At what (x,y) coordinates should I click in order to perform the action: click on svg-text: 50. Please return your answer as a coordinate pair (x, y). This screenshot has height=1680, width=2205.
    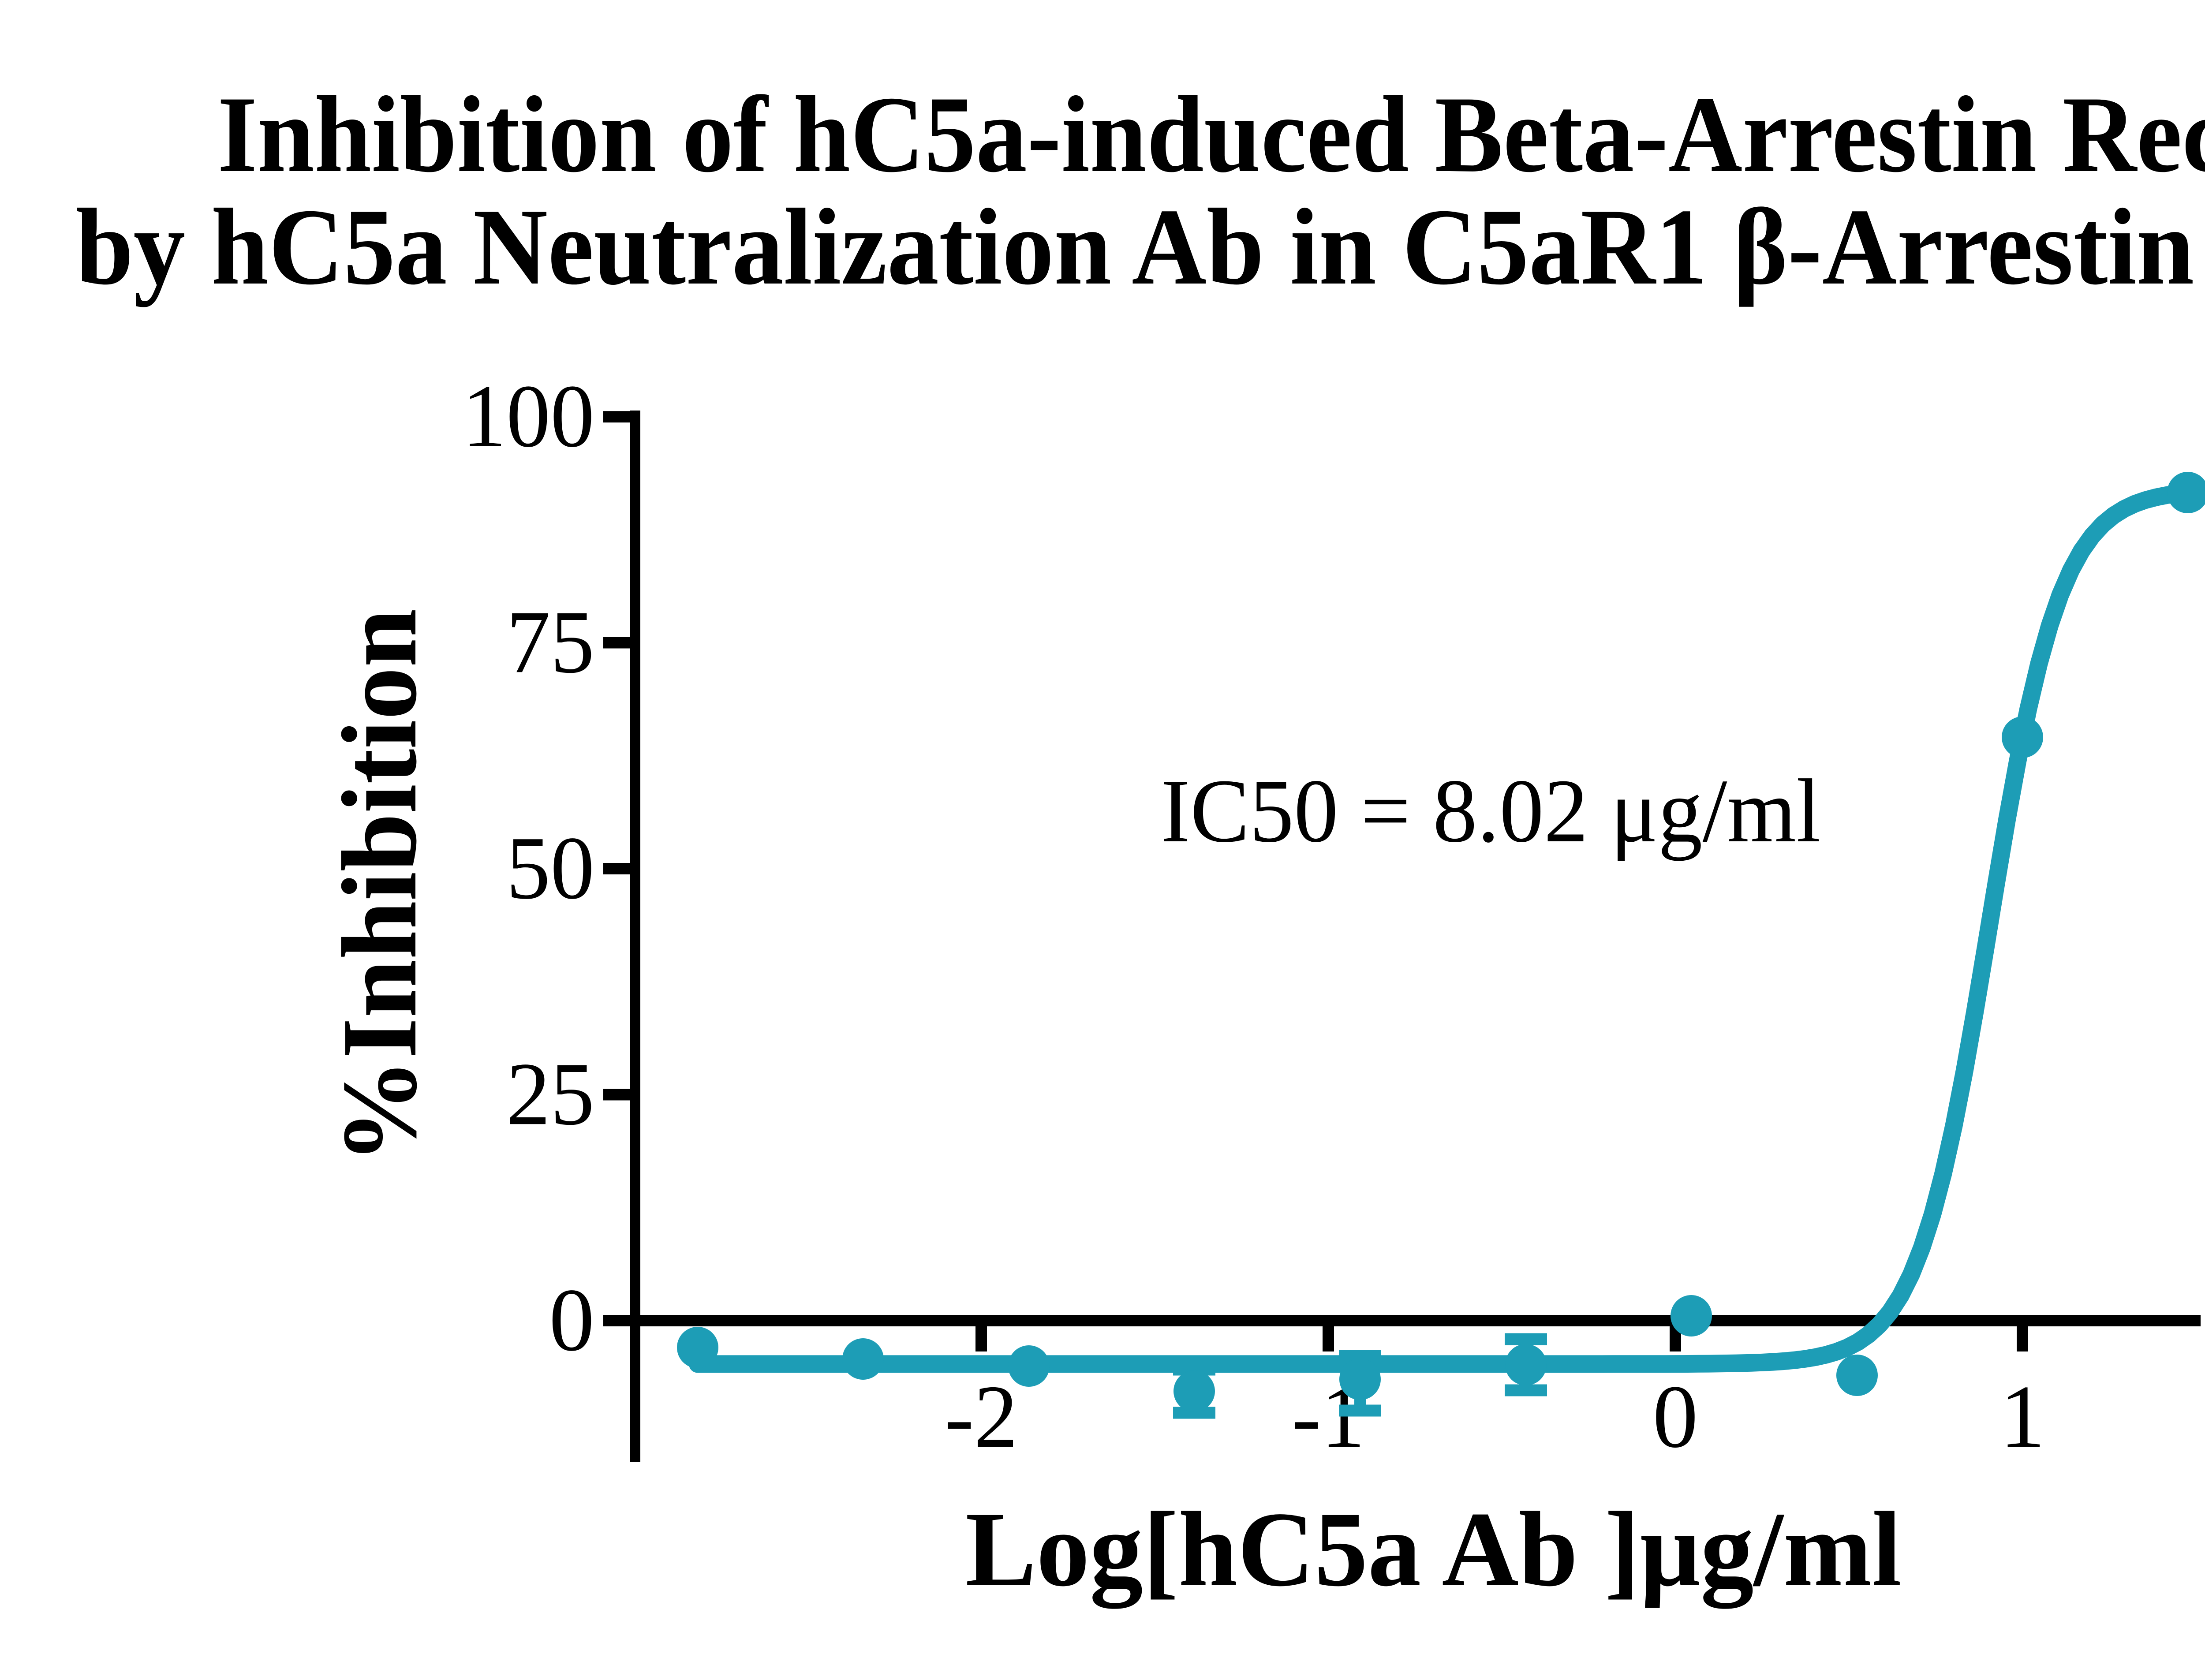
    Looking at the image, I should click on (550, 868).